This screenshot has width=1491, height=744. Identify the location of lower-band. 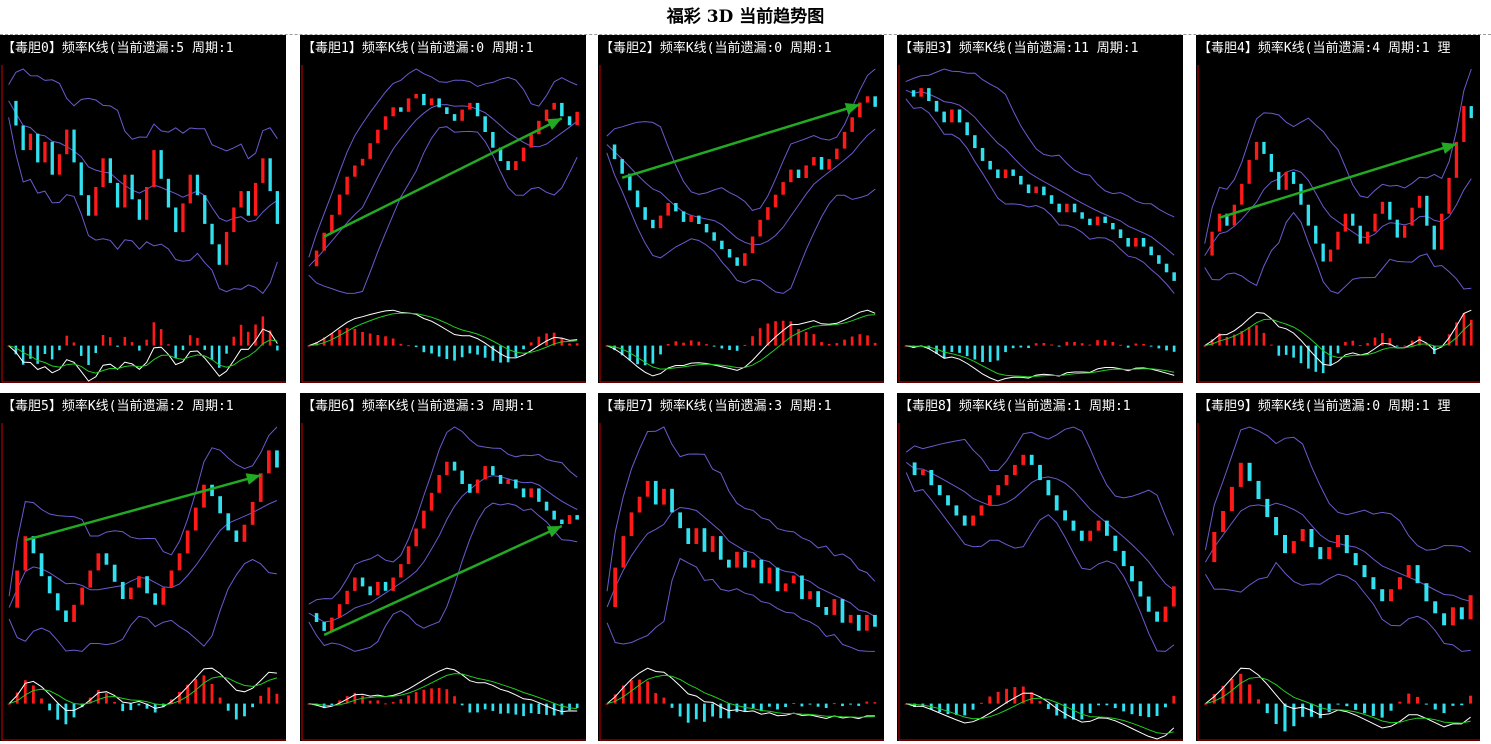
(443, 577).